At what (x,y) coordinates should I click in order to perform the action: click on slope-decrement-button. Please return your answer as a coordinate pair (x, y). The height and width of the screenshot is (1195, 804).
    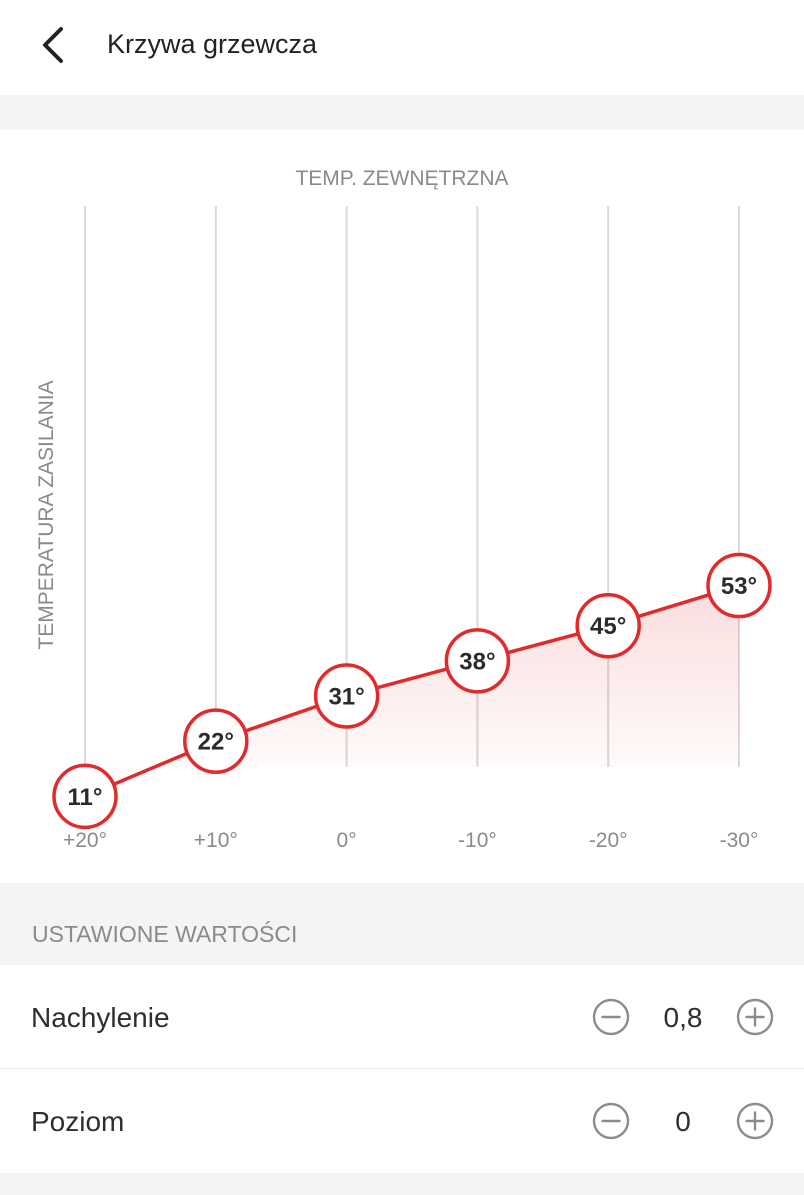
    Looking at the image, I should click on (611, 1017).